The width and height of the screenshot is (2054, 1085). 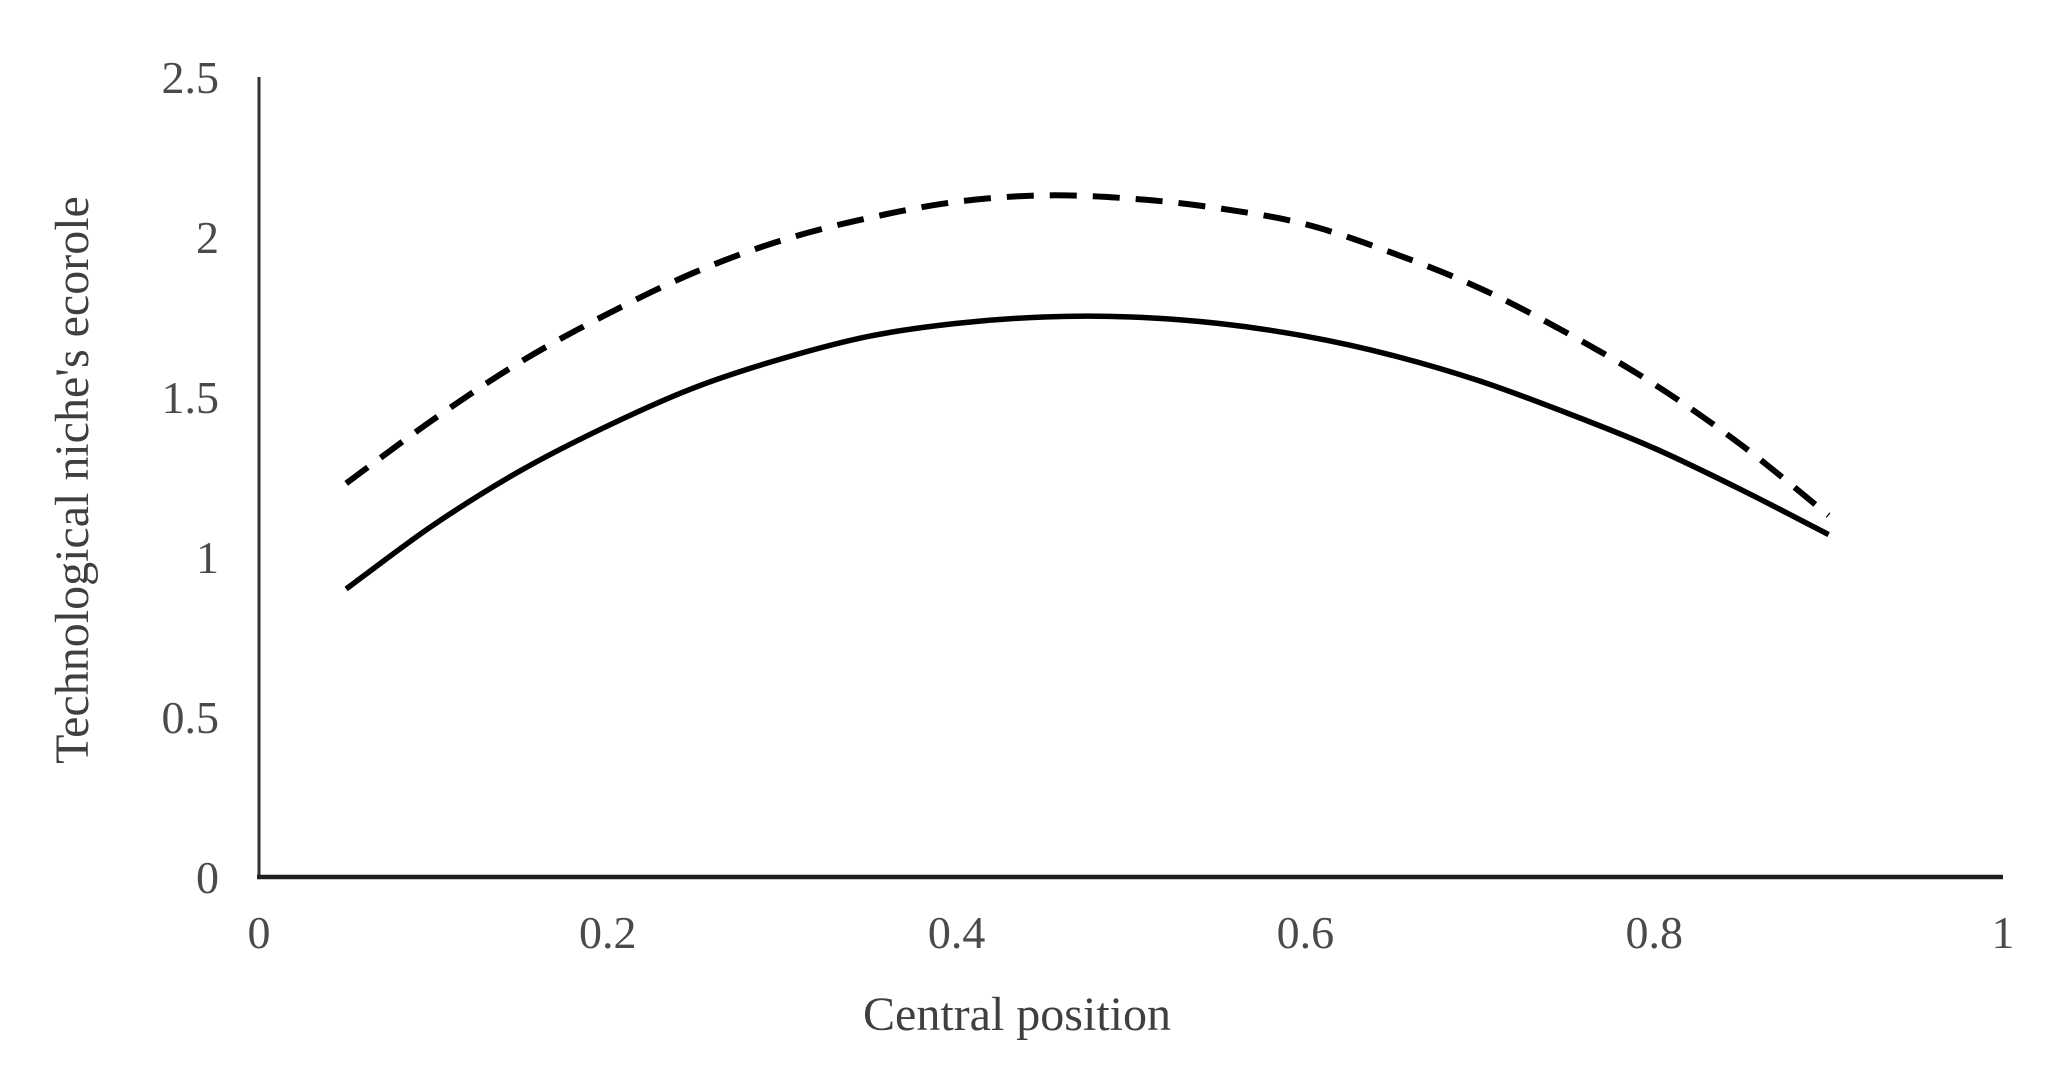 What do you see at coordinates (207, 877) in the screenshot?
I see `y-tick-label: 0` at bounding box center [207, 877].